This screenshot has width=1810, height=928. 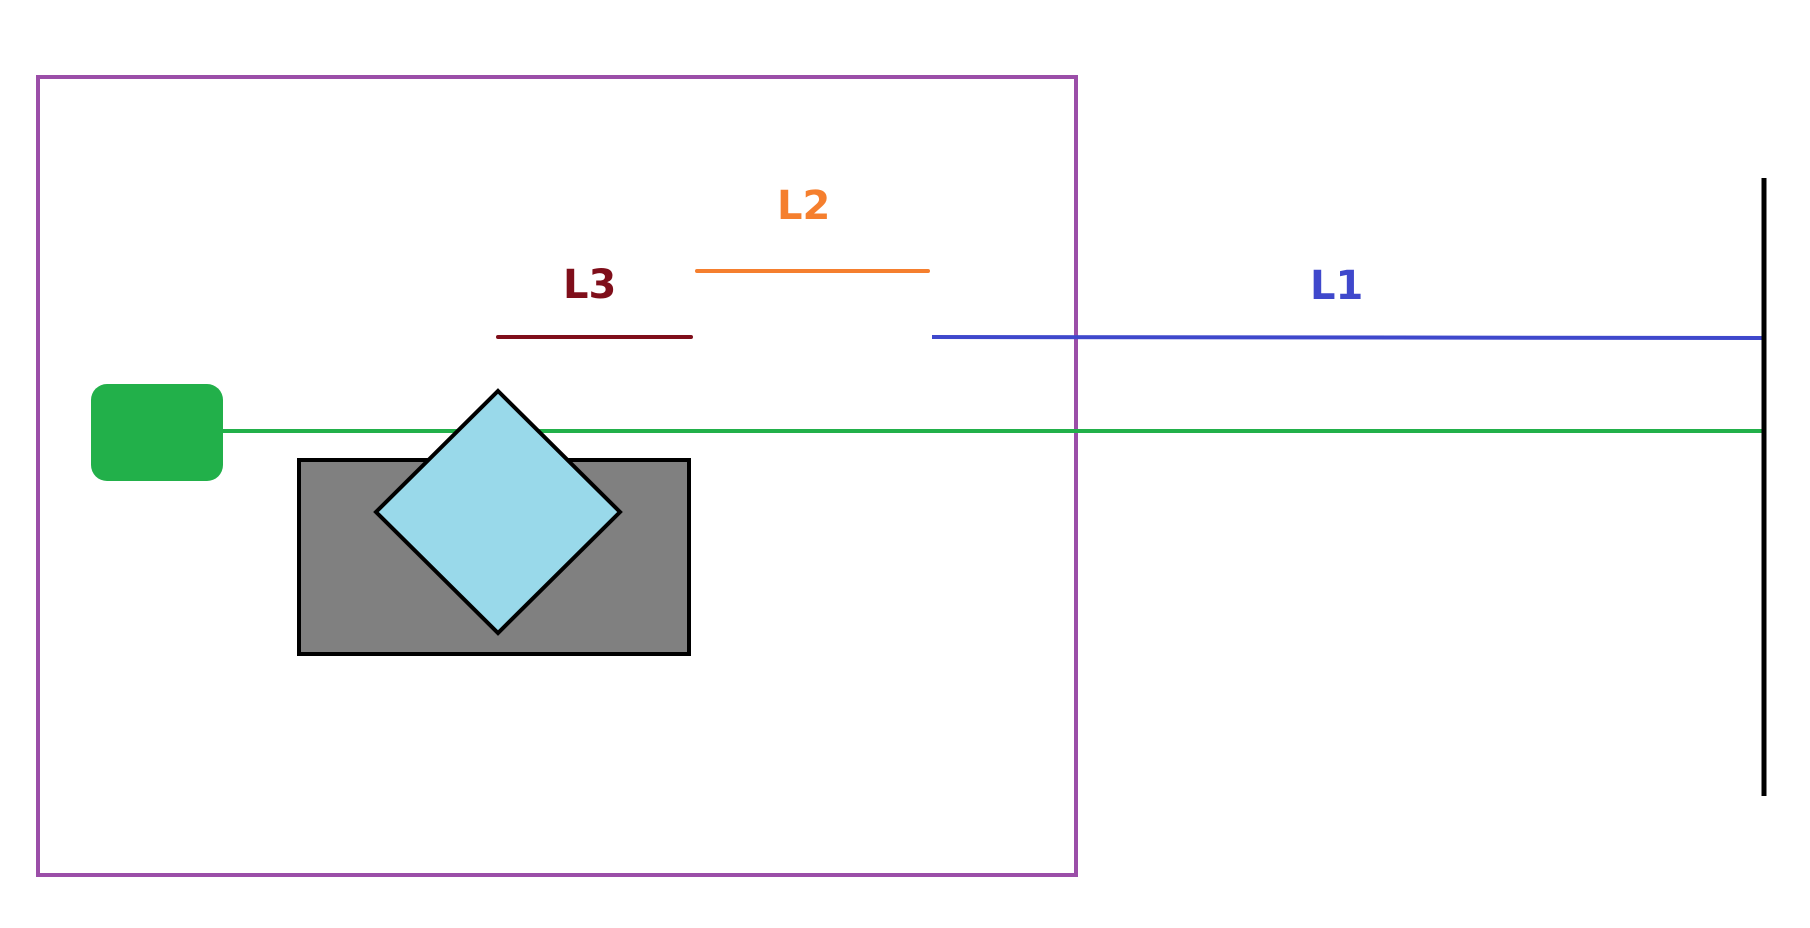 What do you see at coordinates (1336, 286) in the screenshot?
I see `l1-label: L1` at bounding box center [1336, 286].